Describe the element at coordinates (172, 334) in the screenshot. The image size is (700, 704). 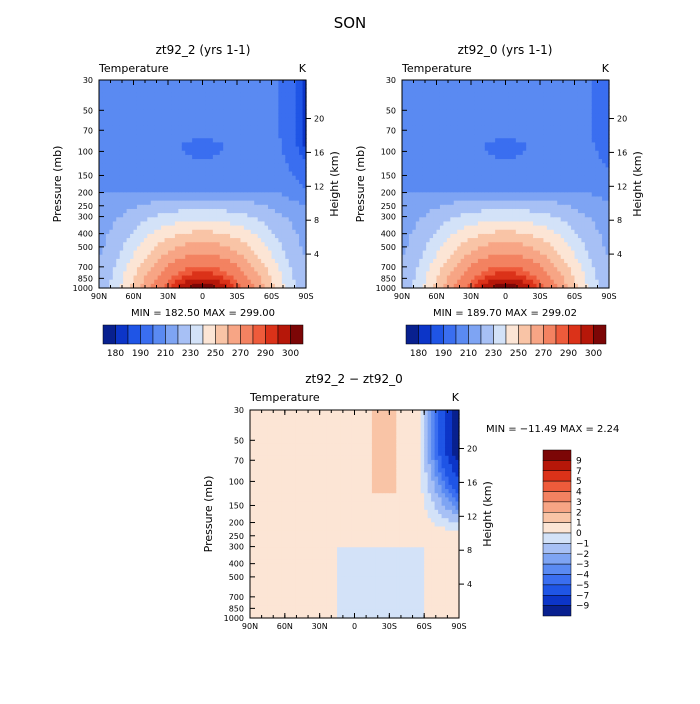
I see `colorbar-swatch` at that location.